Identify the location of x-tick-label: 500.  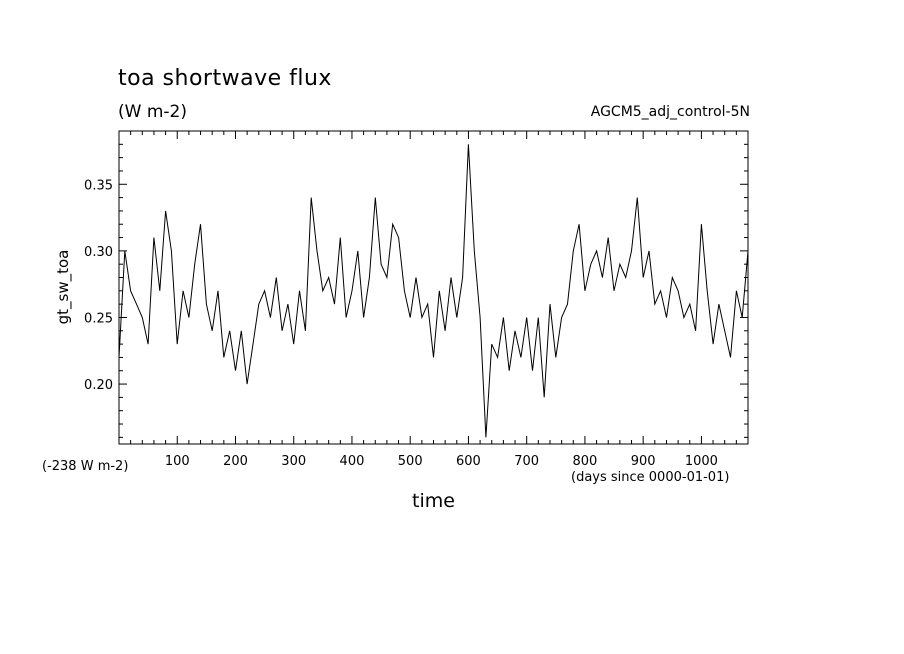
(410, 461).